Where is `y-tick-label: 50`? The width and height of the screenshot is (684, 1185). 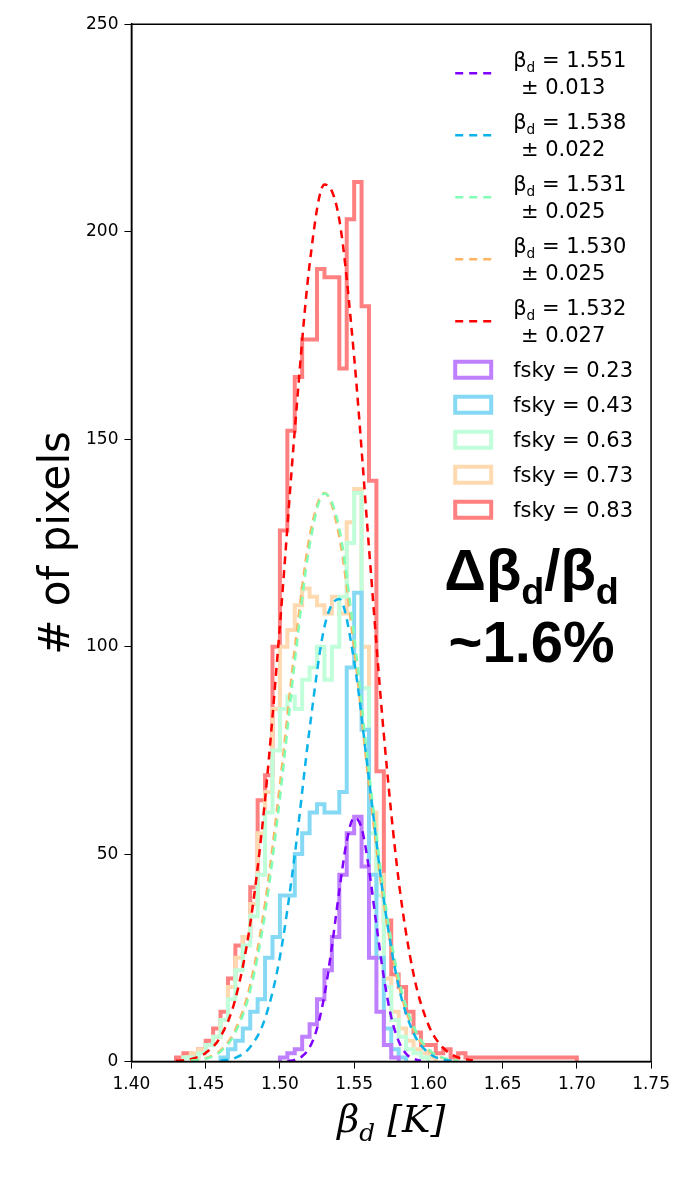 y-tick-label: 50 is located at coordinates (107, 852).